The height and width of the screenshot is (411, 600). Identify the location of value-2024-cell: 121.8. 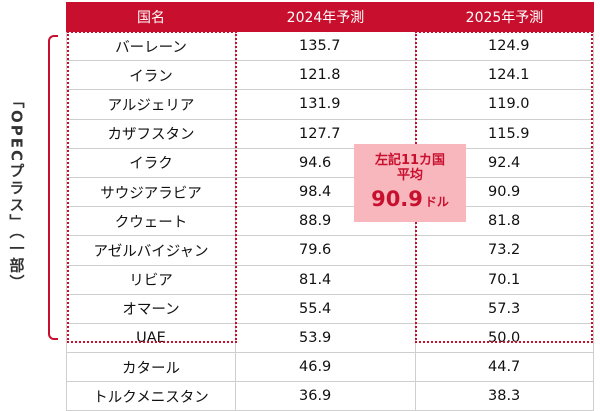
(325, 75).